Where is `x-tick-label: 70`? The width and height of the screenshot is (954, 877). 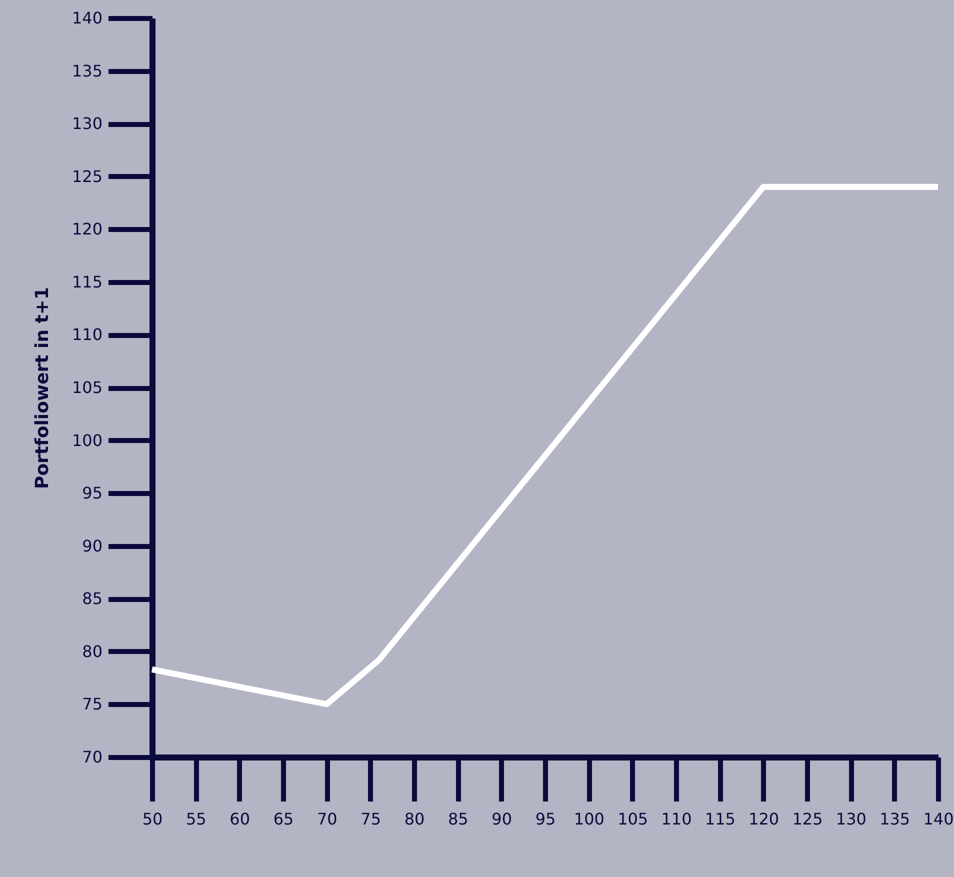 x-tick-label: 70 is located at coordinates (327, 819).